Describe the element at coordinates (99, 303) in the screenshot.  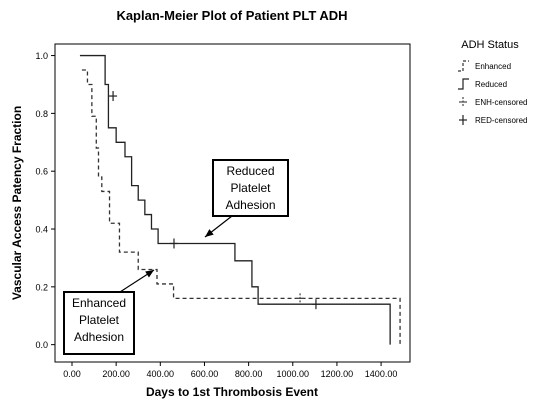
I see `annotation-text: Enhanced` at that location.